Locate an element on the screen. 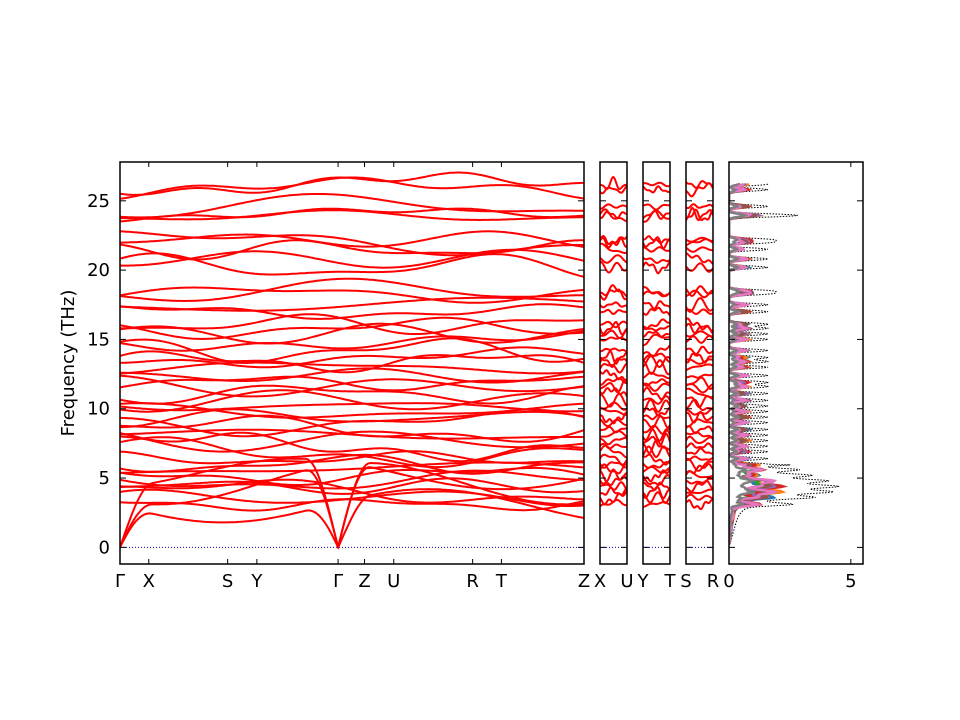 This screenshot has width=960, height=720. total-dos-curve is located at coordinates (784, 364).